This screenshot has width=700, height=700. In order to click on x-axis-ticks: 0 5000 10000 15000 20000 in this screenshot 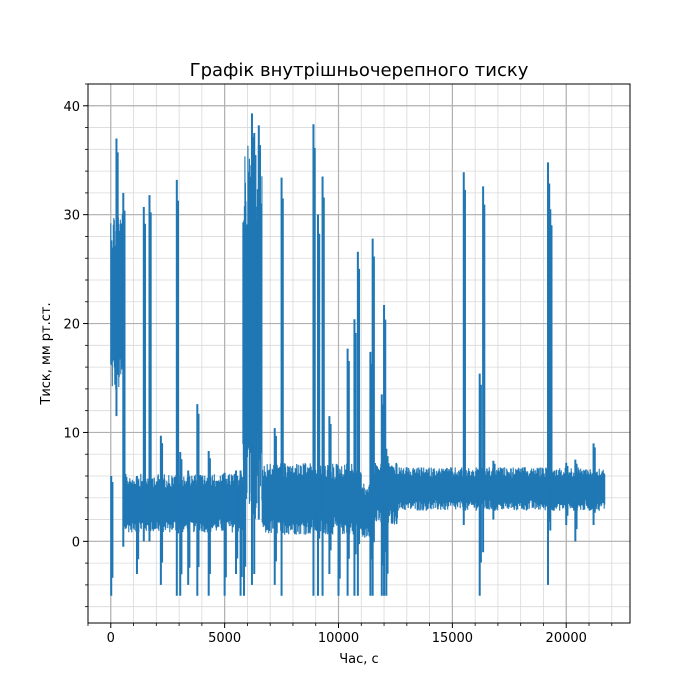, I will do `click(350, 634)`.